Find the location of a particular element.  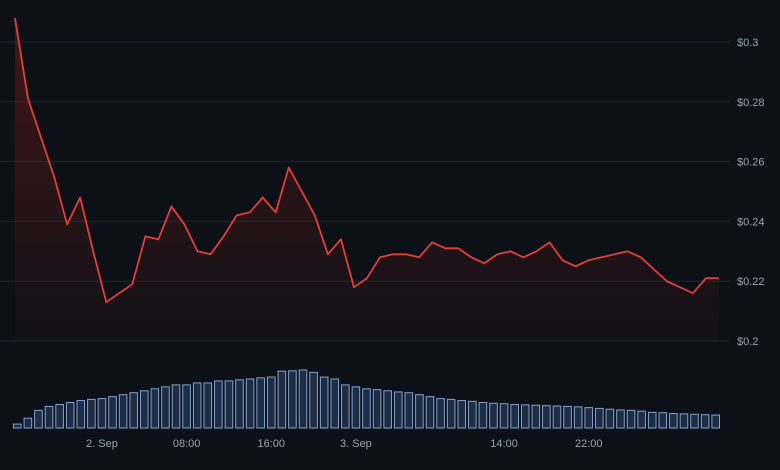

y-tick-label: $0.24 is located at coordinates (751, 222).